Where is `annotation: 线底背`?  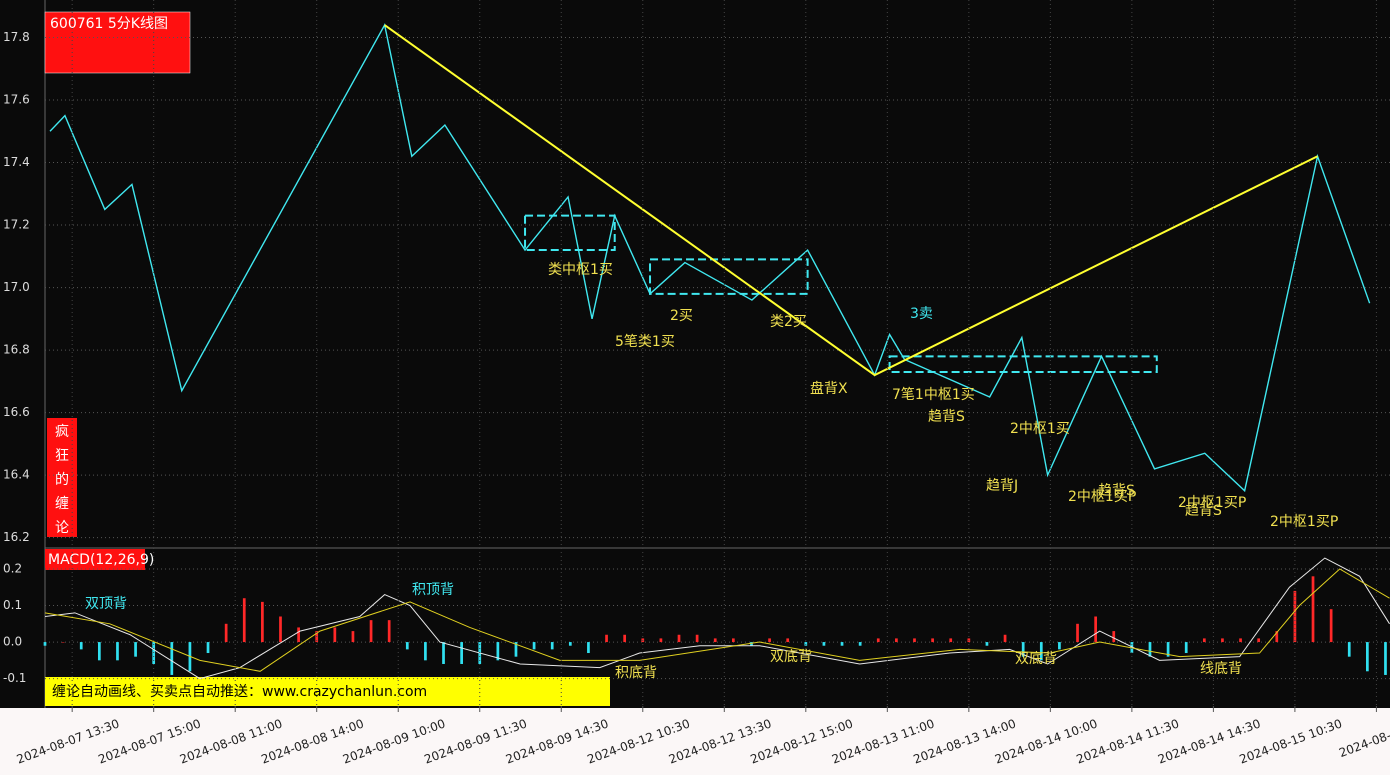 annotation: 线底背 is located at coordinates (1221, 669).